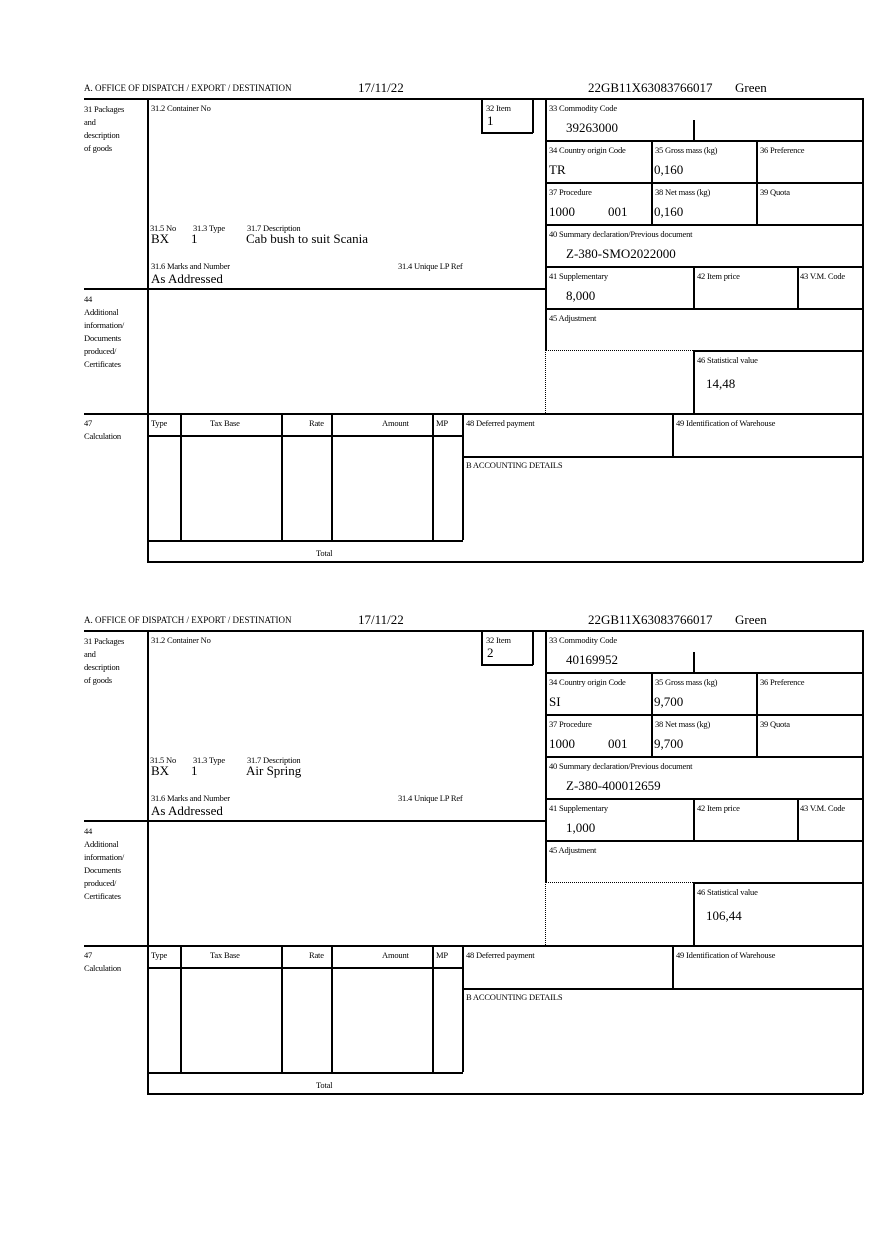  Describe the element at coordinates (442, 955) in the screenshot. I see `calc-header-mp: MP` at that location.